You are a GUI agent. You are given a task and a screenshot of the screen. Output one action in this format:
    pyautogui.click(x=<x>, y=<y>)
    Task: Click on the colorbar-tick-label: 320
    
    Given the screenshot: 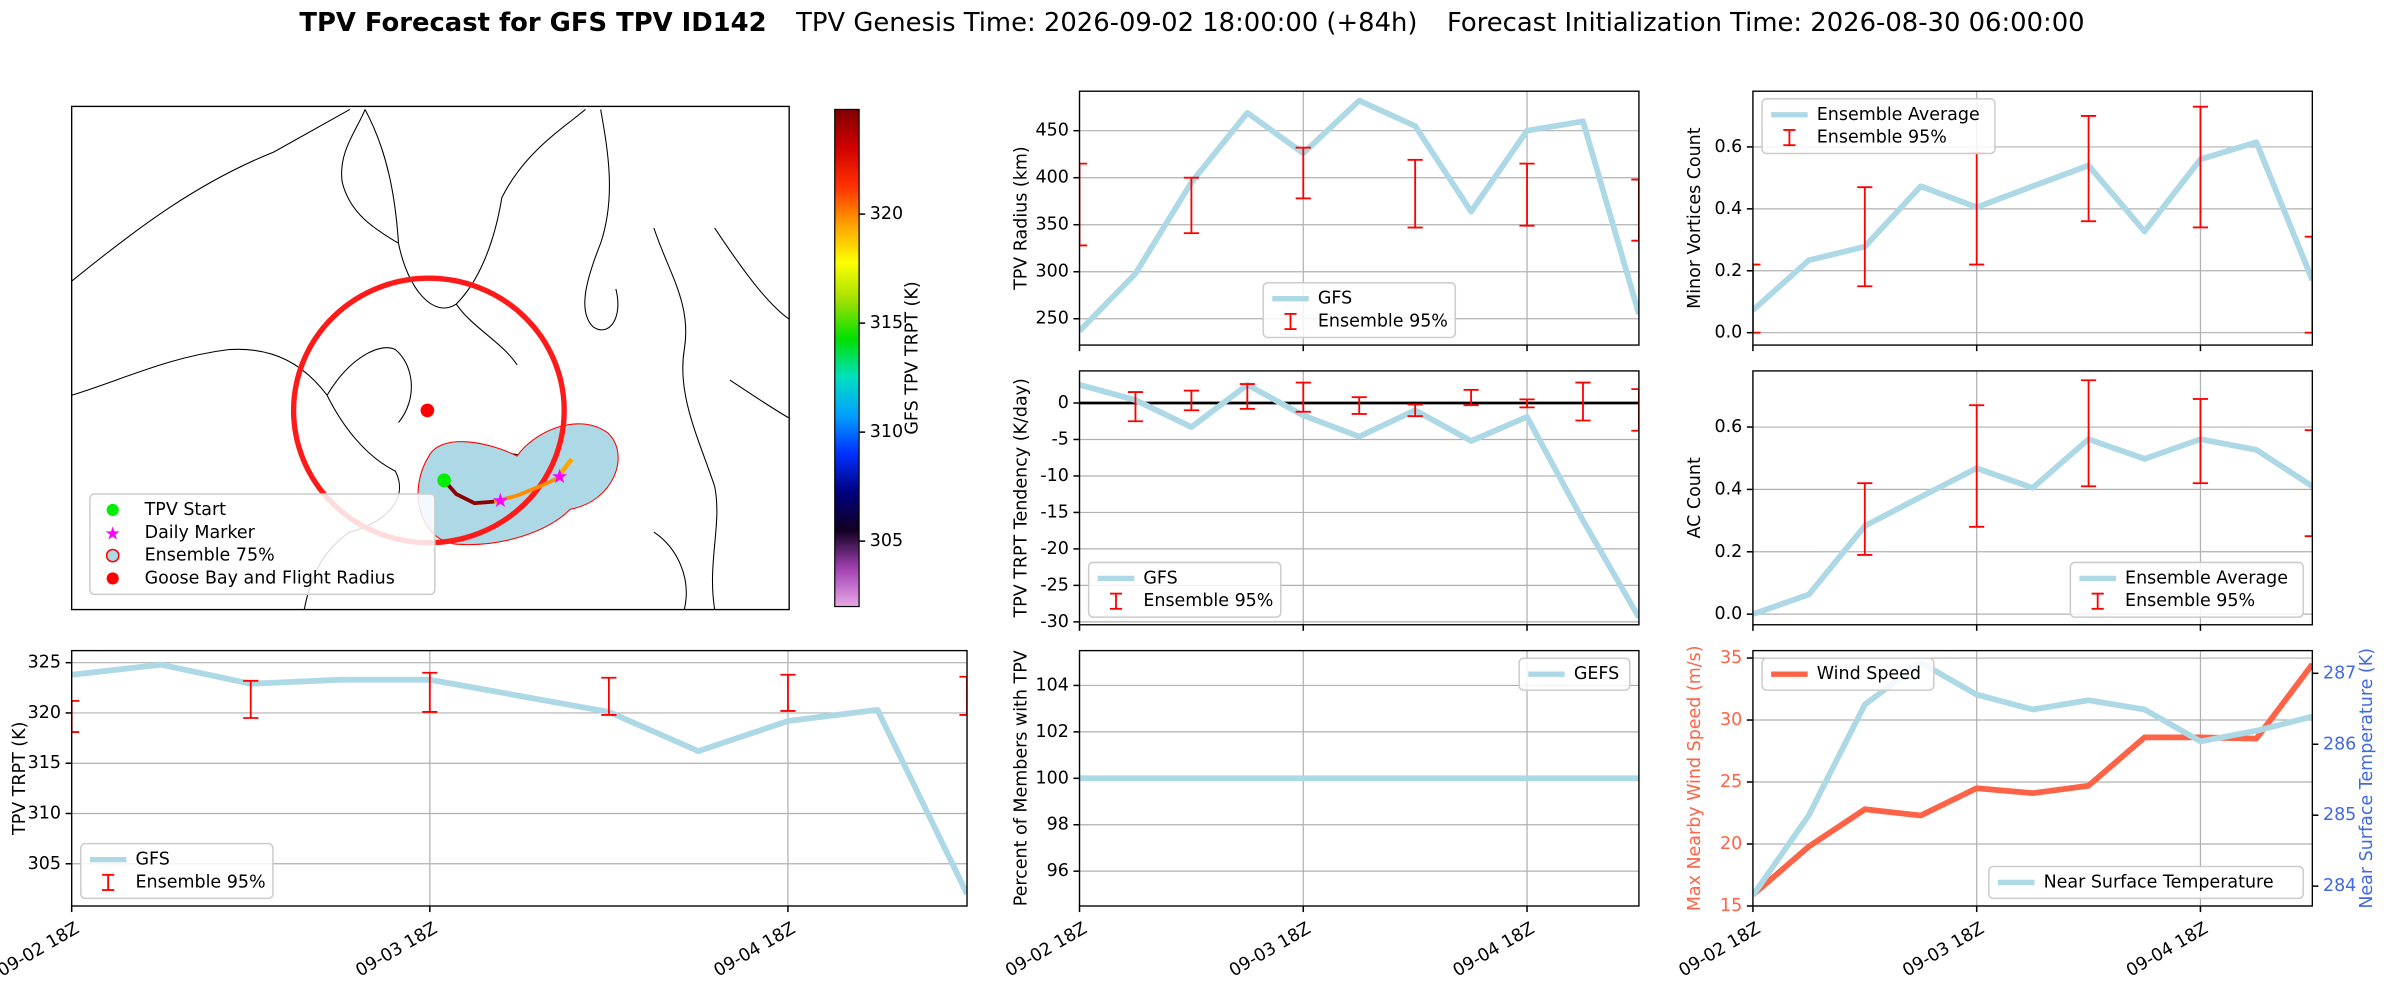 What is the action you would take?
    pyautogui.click(x=886, y=214)
    